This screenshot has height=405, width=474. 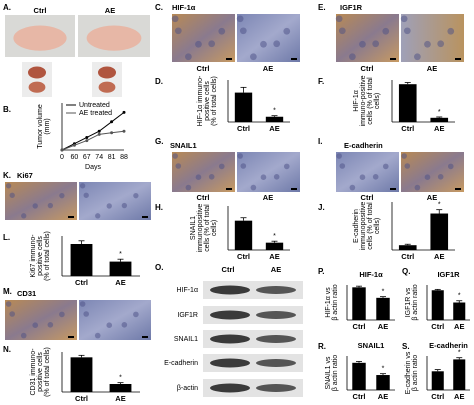 I want to click on y-axis-label: SNAIL1, so click(x=193, y=228).